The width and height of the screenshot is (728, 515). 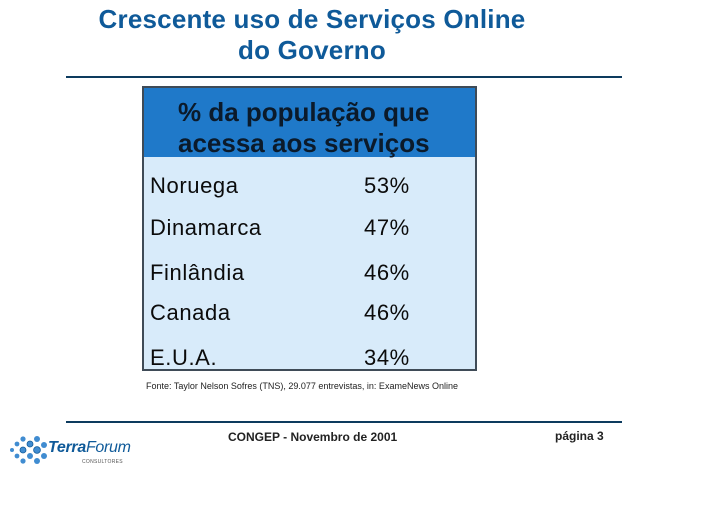 What do you see at coordinates (312, 50) in the screenshot?
I see `slide-title-line2: do Governo` at bounding box center [312, 50].